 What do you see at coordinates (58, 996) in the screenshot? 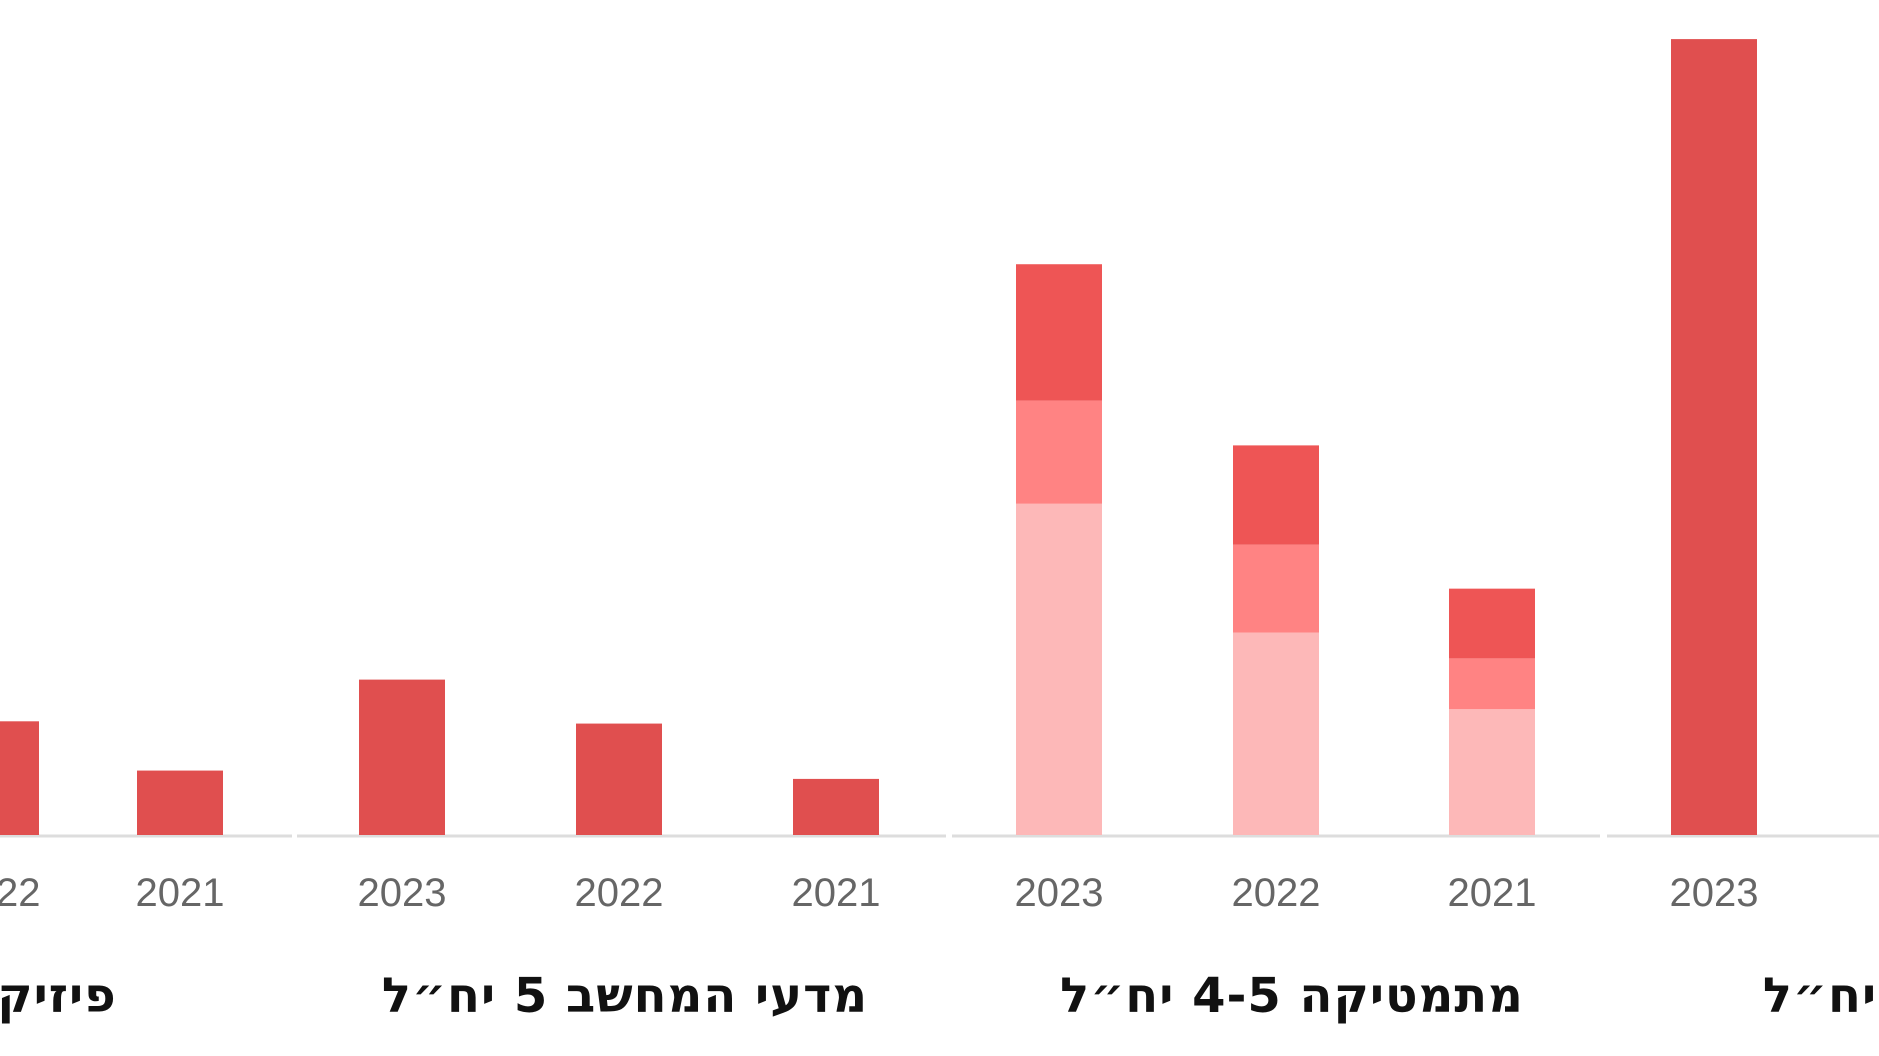
I see `group-label: פיזיקה` at bounding box center [58, 996].